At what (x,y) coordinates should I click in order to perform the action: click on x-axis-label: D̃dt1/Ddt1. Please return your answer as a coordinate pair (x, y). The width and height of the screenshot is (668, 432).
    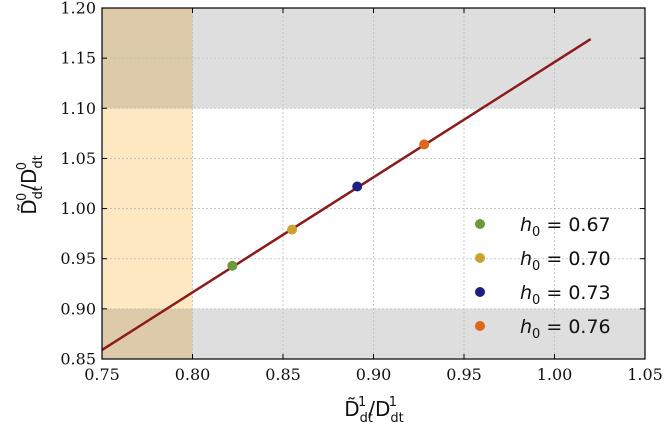
    Looking at the image, I should click on (374, 410).